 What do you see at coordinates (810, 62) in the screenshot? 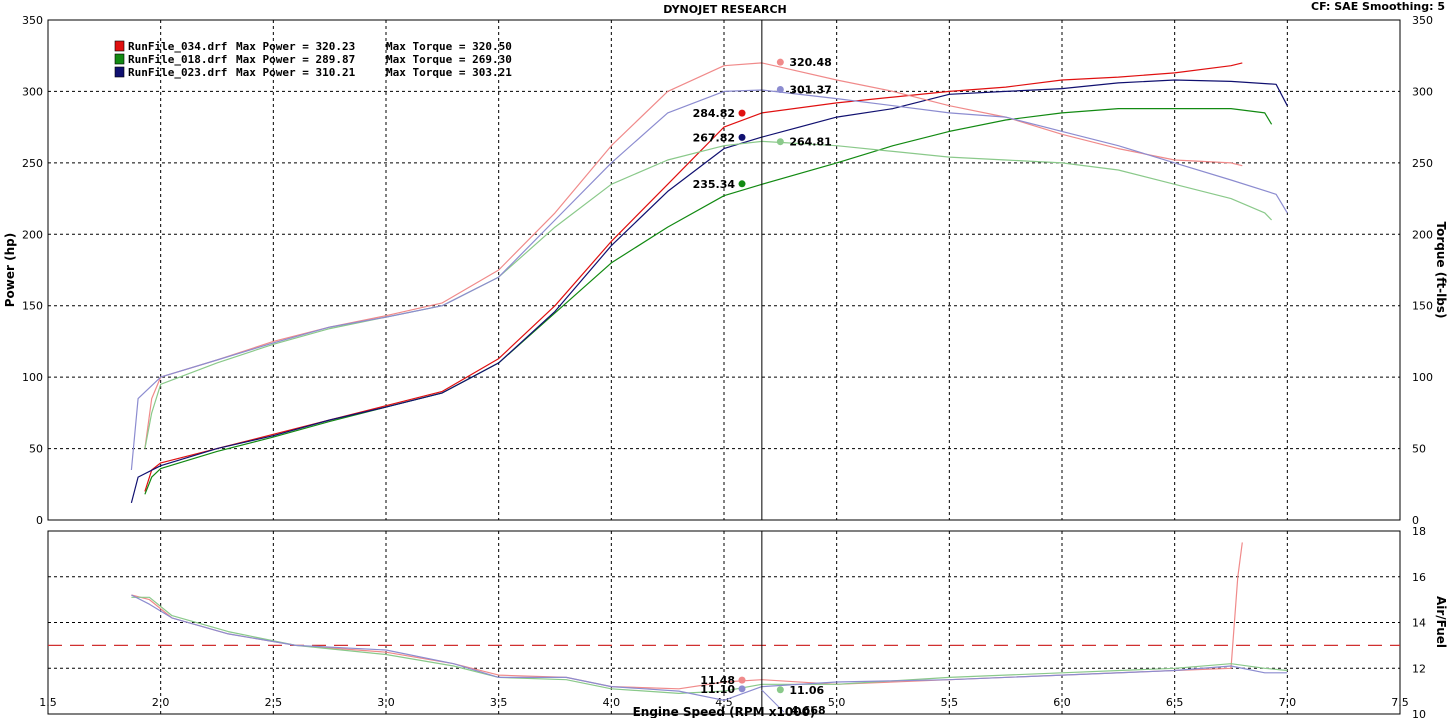
I see `marker-value-label: 320.48` at bounding box center [810, 62].